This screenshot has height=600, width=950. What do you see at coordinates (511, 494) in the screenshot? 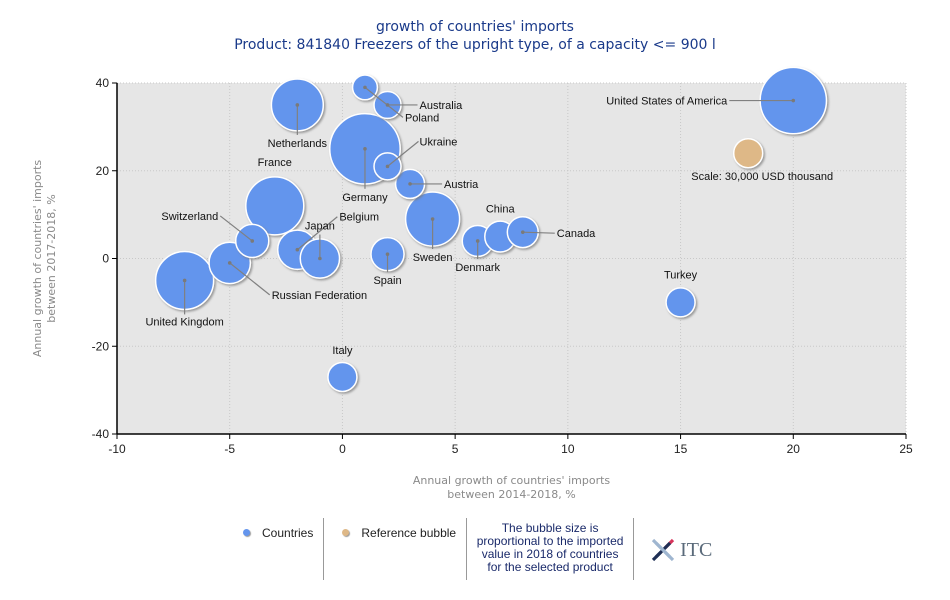
I see `x-axis-title-line-2: between 2014-2018, %` at bounding box center [511, 494].